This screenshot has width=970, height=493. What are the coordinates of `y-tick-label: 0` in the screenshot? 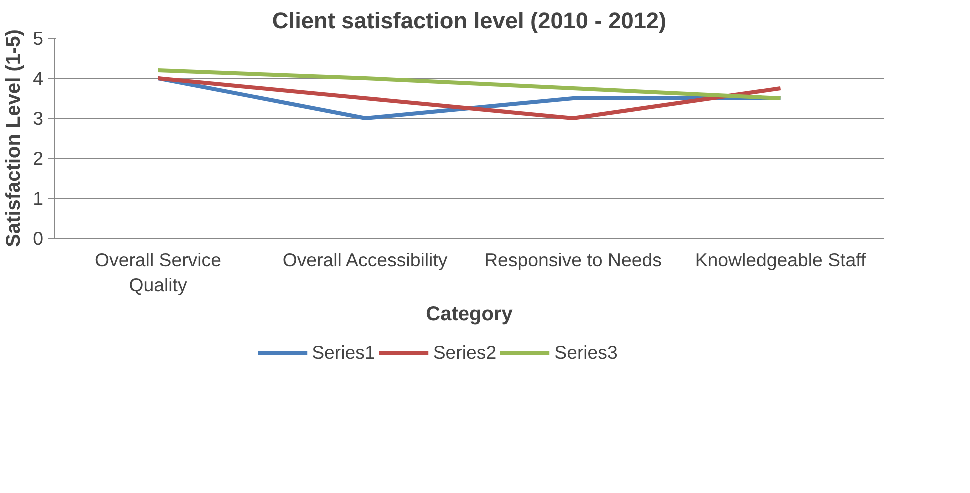 It's located at (38, 238).